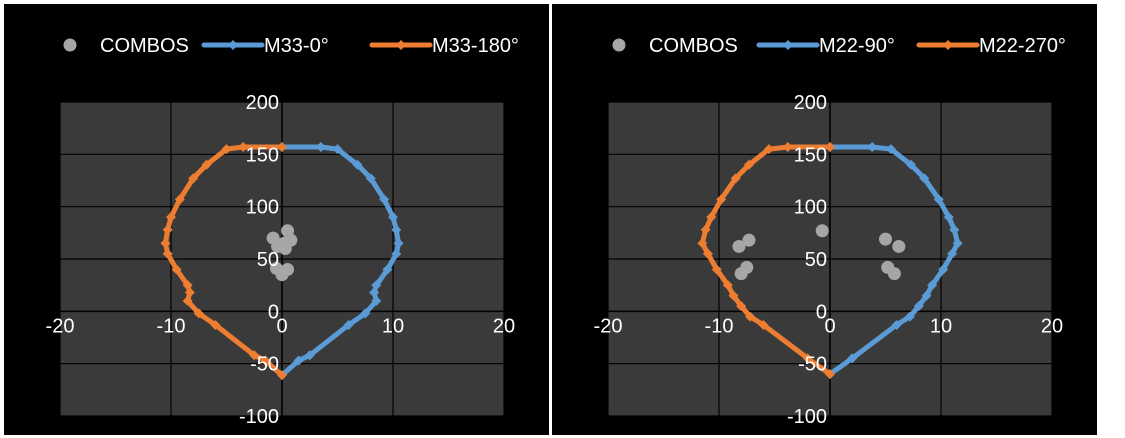  I want to click on y-tick-label: 100, so click(262, 208).